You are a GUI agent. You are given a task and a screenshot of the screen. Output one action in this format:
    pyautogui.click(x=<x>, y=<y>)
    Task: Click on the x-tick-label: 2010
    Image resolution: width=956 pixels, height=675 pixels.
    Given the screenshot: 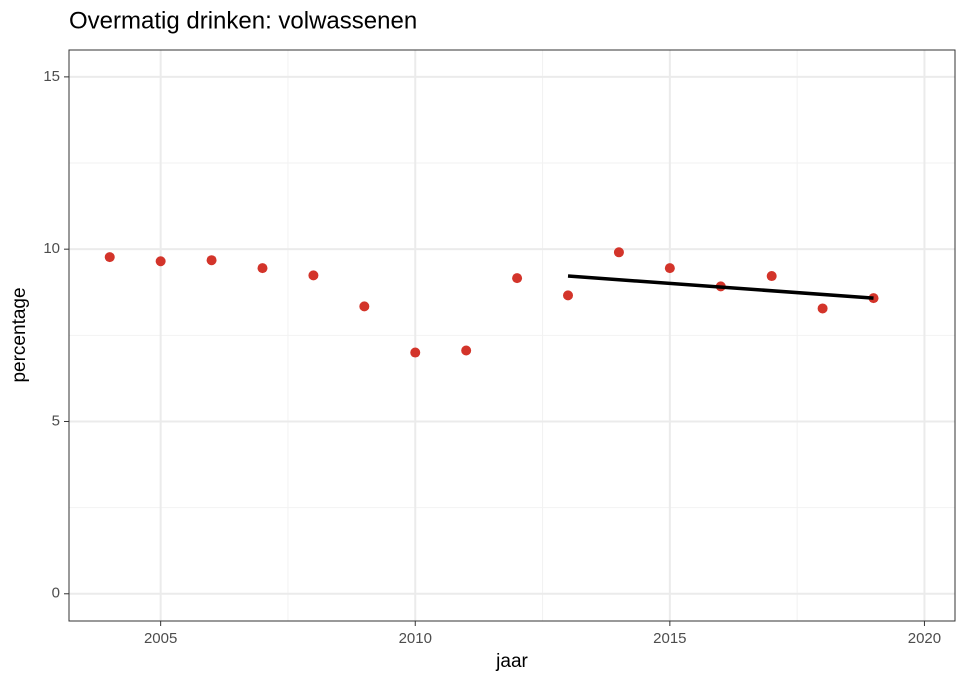 What is the action you would take?
    pyautogui.click(x=415, y=638)
    